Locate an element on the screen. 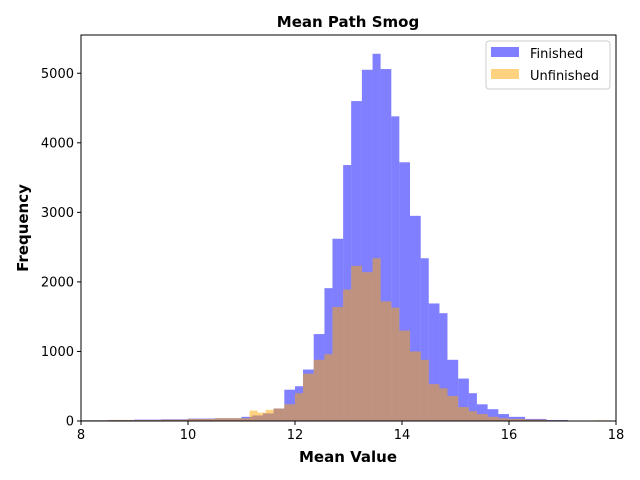 The width and height of the screenshot is (640, 480). y-tick-label: 2000 is located at coordinates (57, 282).